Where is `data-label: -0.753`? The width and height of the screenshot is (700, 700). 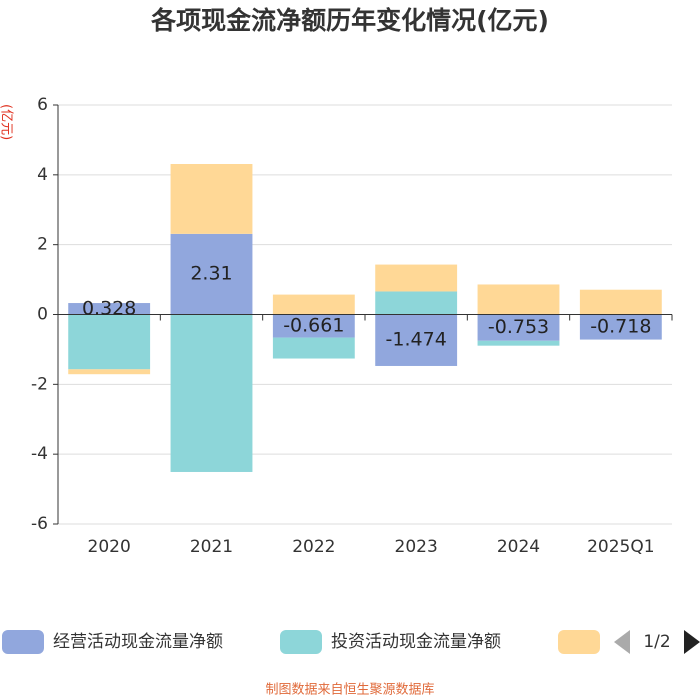
data-label: -0.753 is located at coordinates (518, 327).